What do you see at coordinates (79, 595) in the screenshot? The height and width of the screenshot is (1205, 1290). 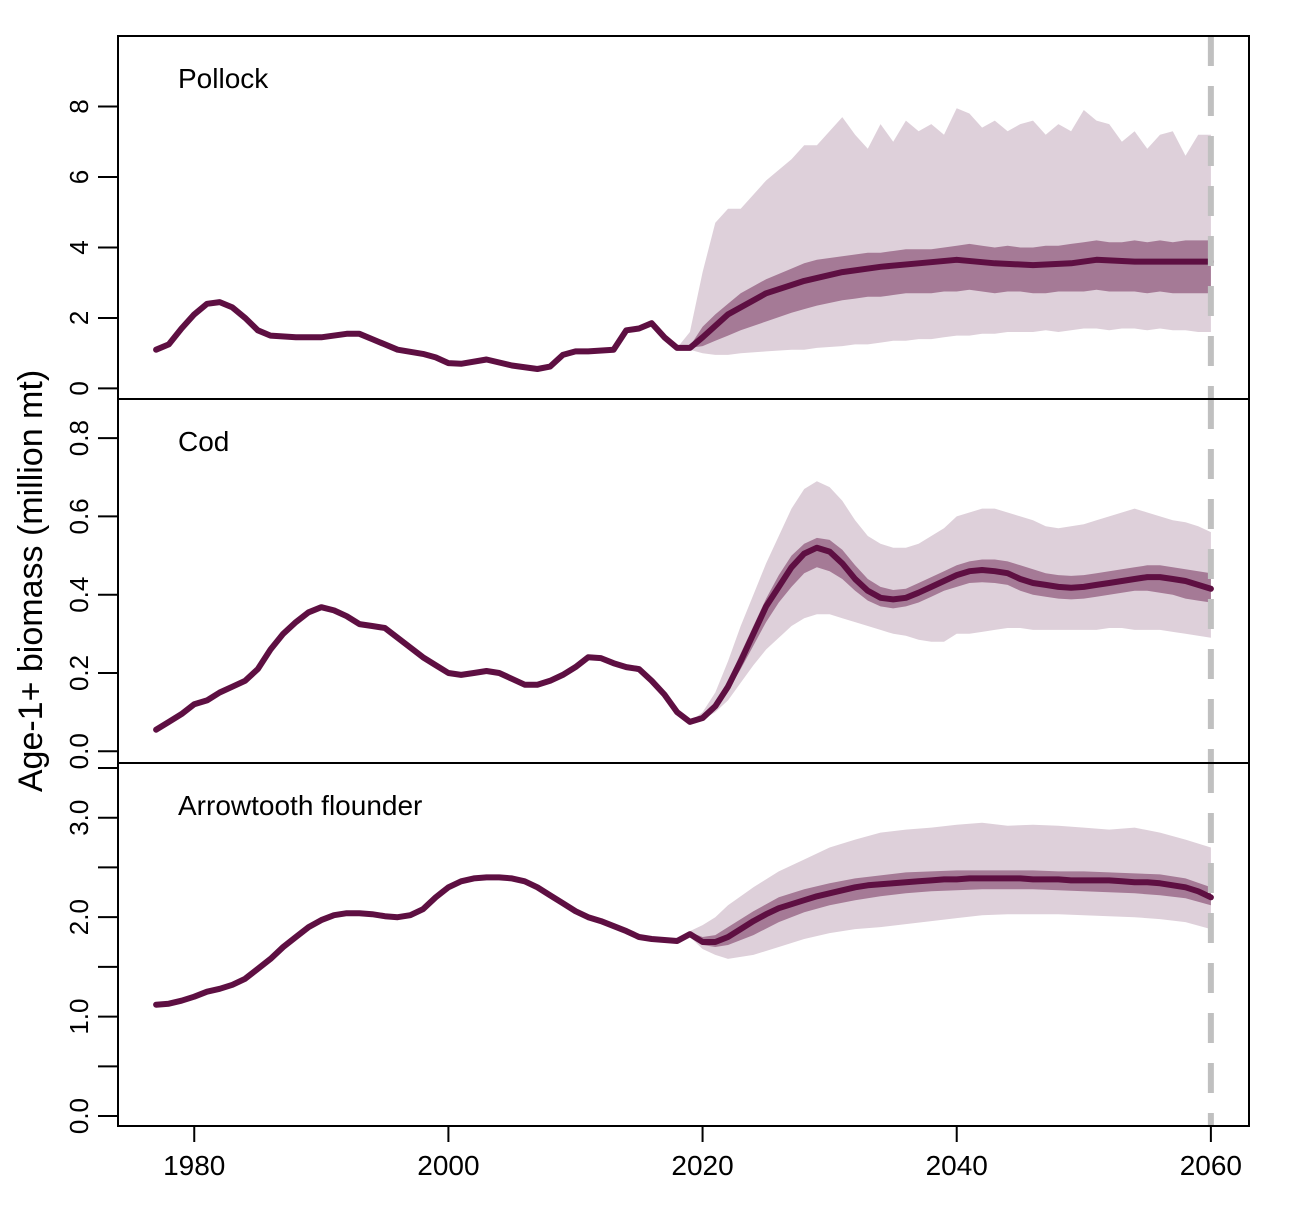 I see `y-tick-label: 0.4` at bounding box center [79, 595].